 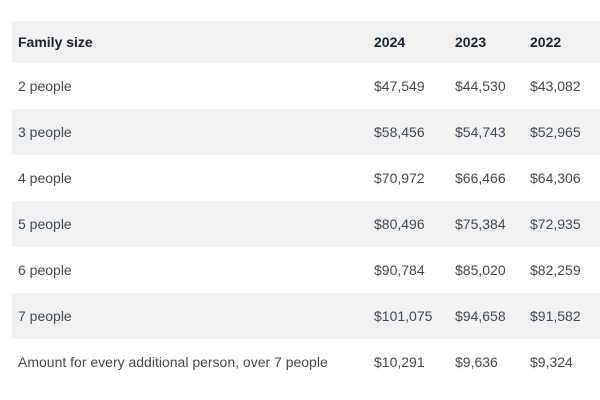 What do you see at coordinates (480, 224) in the screenshot?
I see `value-2023: $75,384` at bounding box center [480, 224].